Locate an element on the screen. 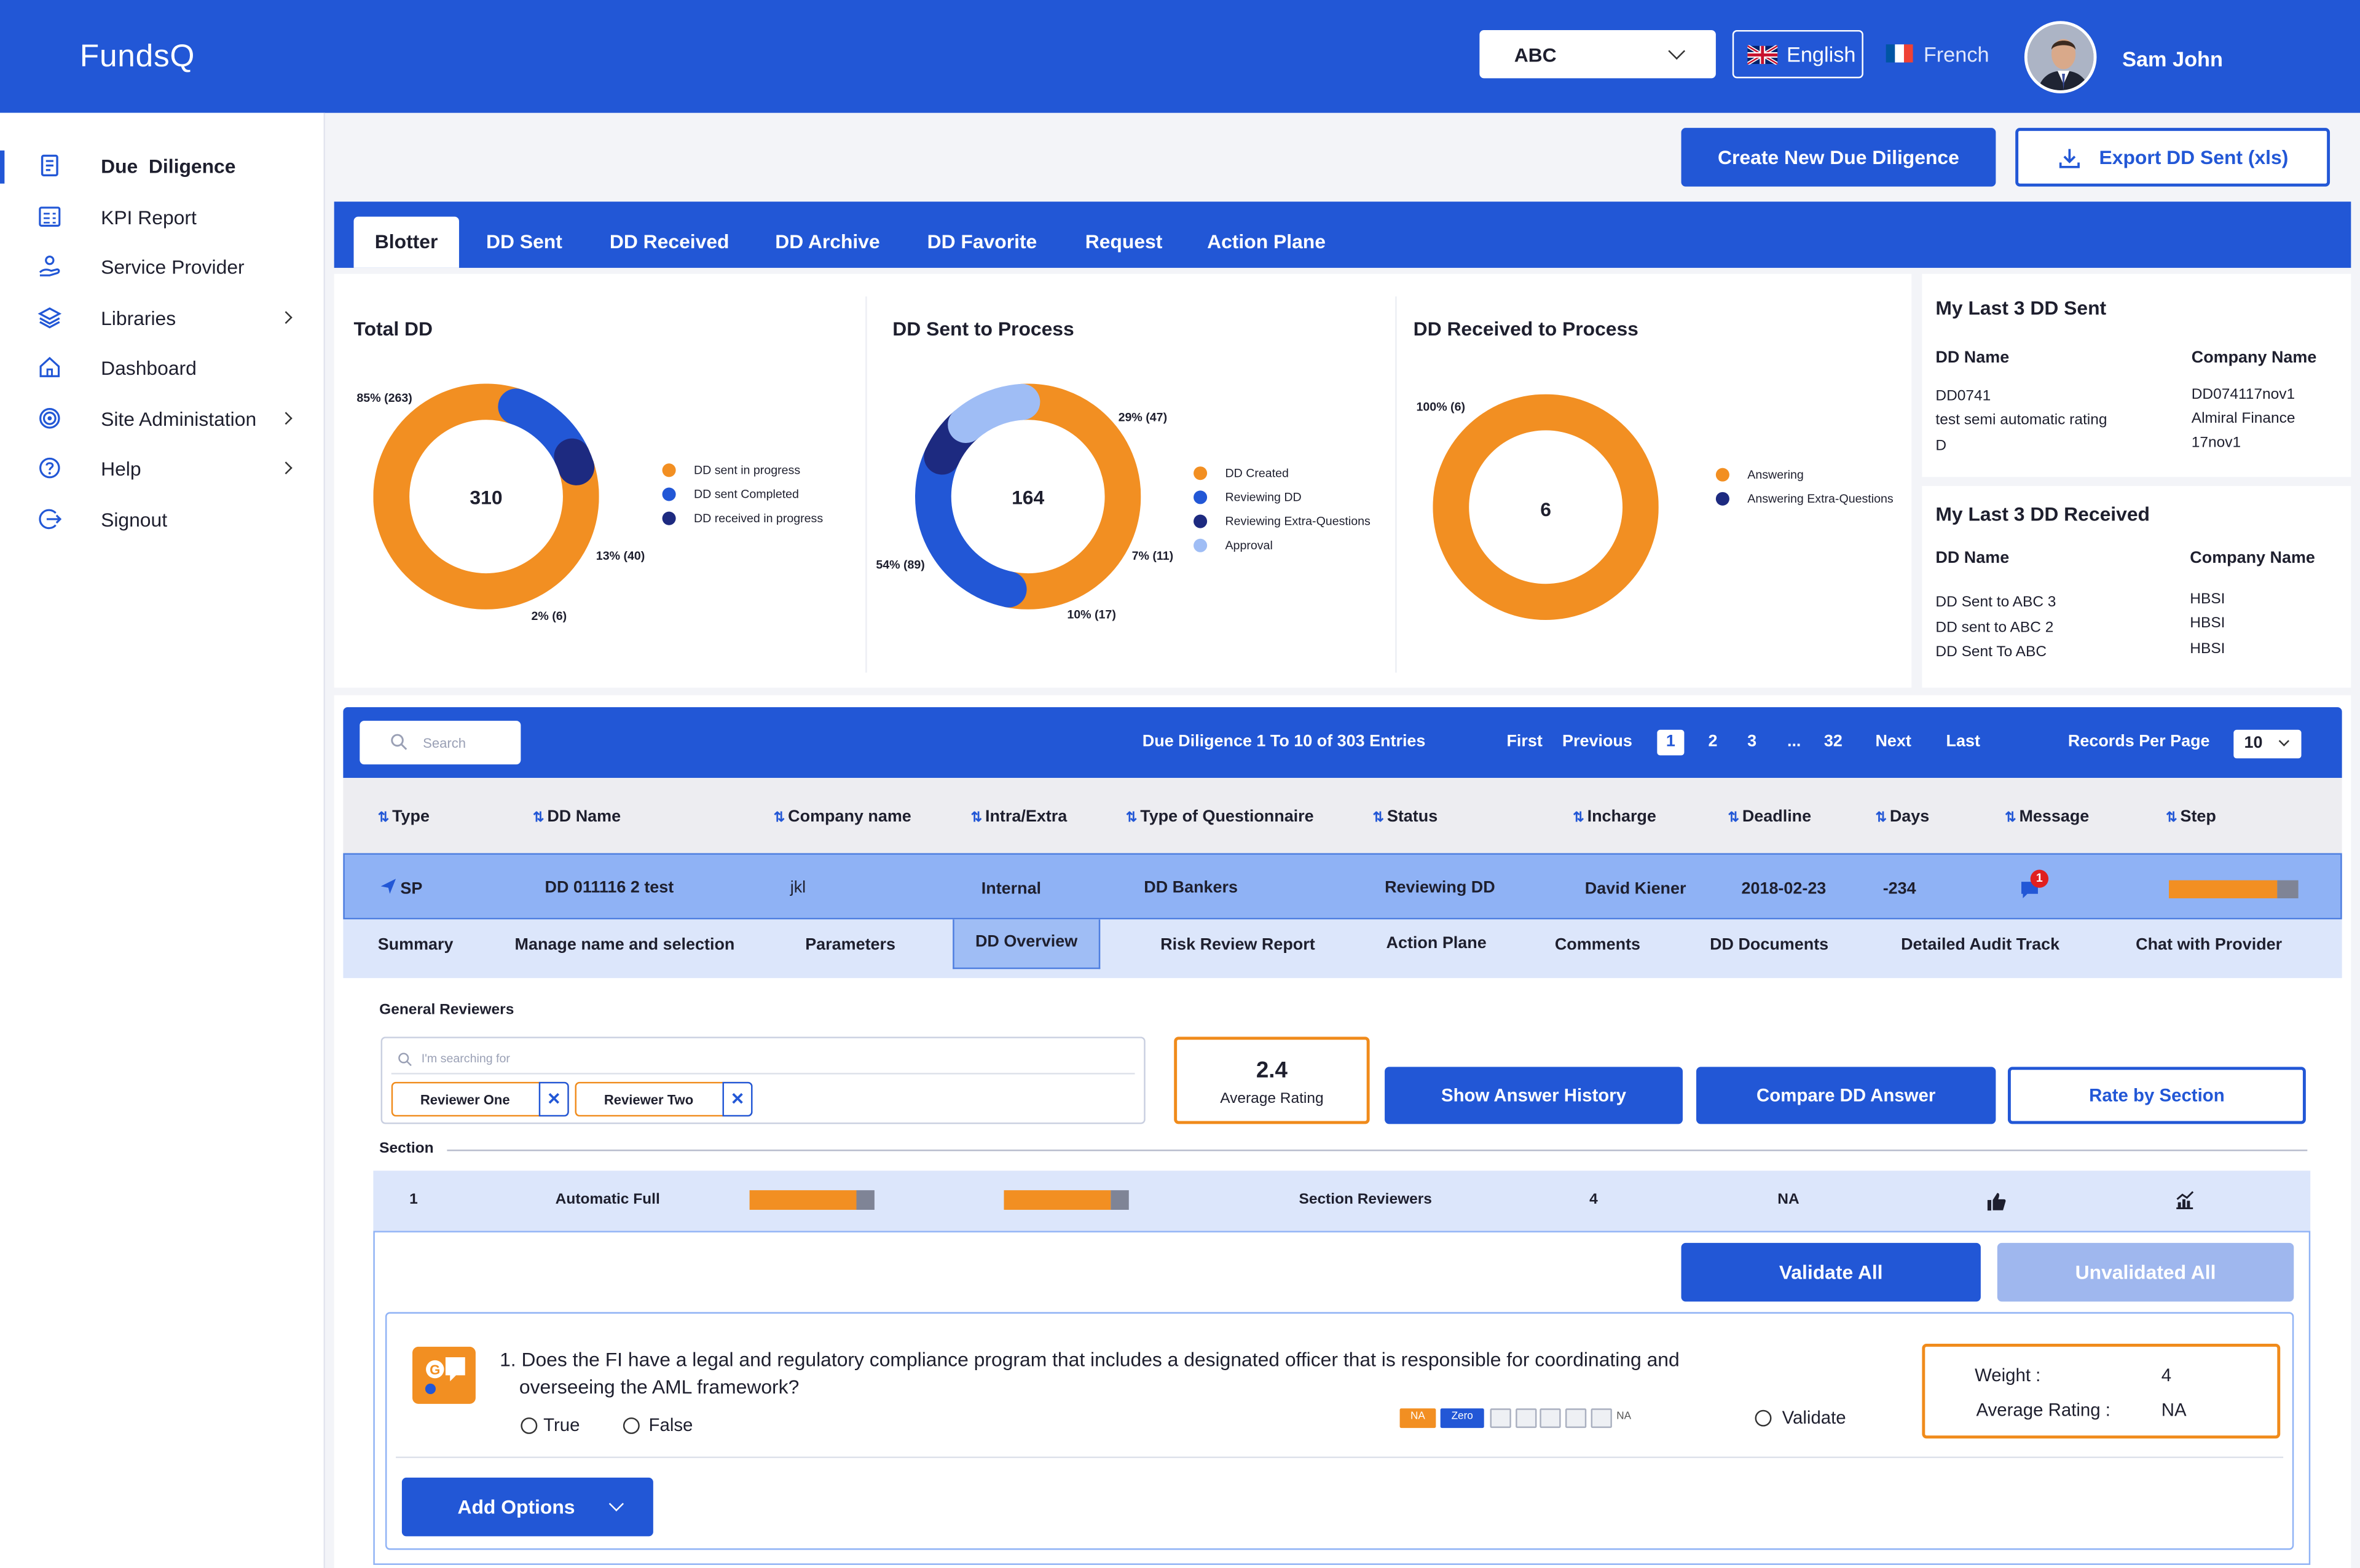 The image size is (2360, 1568). records-per-page-select: 10 is located at coordinates (2267, 744).